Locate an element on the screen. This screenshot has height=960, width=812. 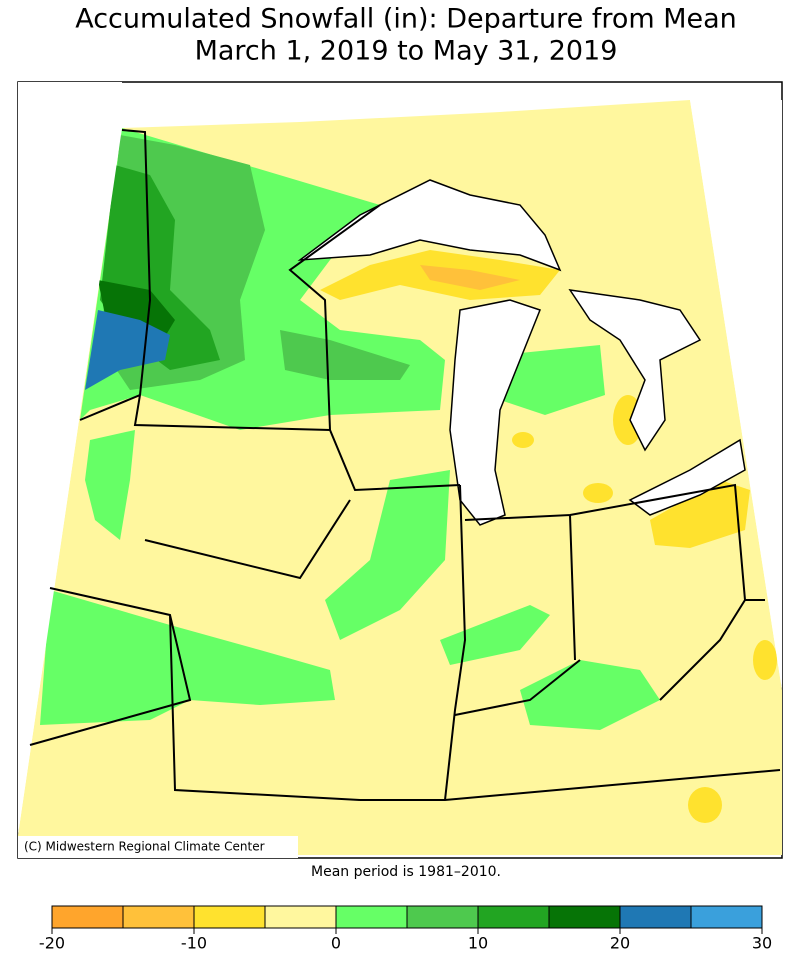
colorbar-tick-label: -20 is located at coordinates (52, 943).